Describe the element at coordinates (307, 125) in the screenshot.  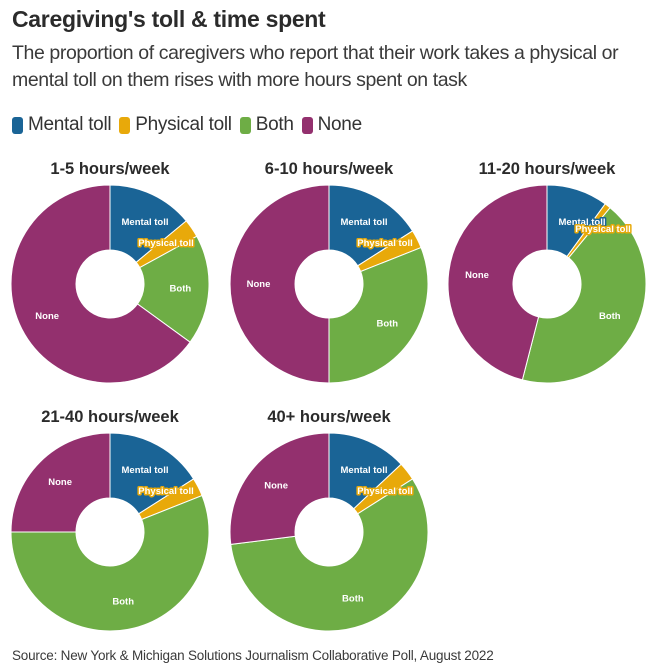
I see `legend-swatch-none` at that location.